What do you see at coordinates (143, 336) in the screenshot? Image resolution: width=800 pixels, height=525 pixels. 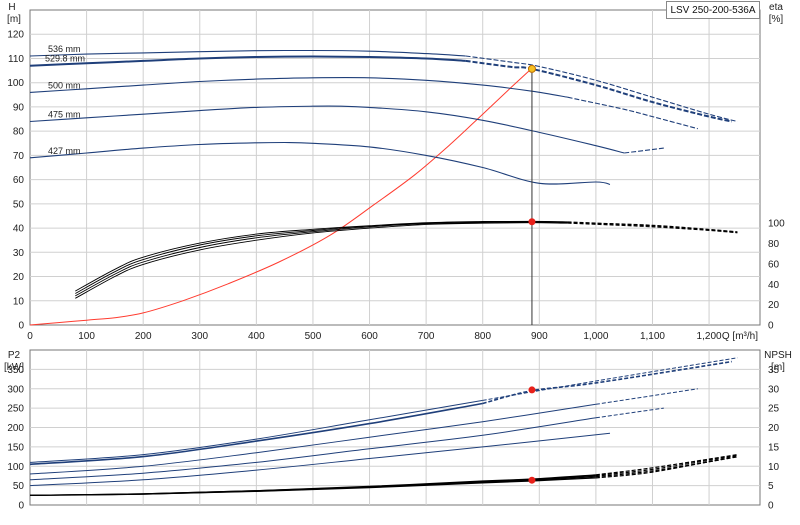 I see `x-tick-label: 200` at bounding box center [143, 336].